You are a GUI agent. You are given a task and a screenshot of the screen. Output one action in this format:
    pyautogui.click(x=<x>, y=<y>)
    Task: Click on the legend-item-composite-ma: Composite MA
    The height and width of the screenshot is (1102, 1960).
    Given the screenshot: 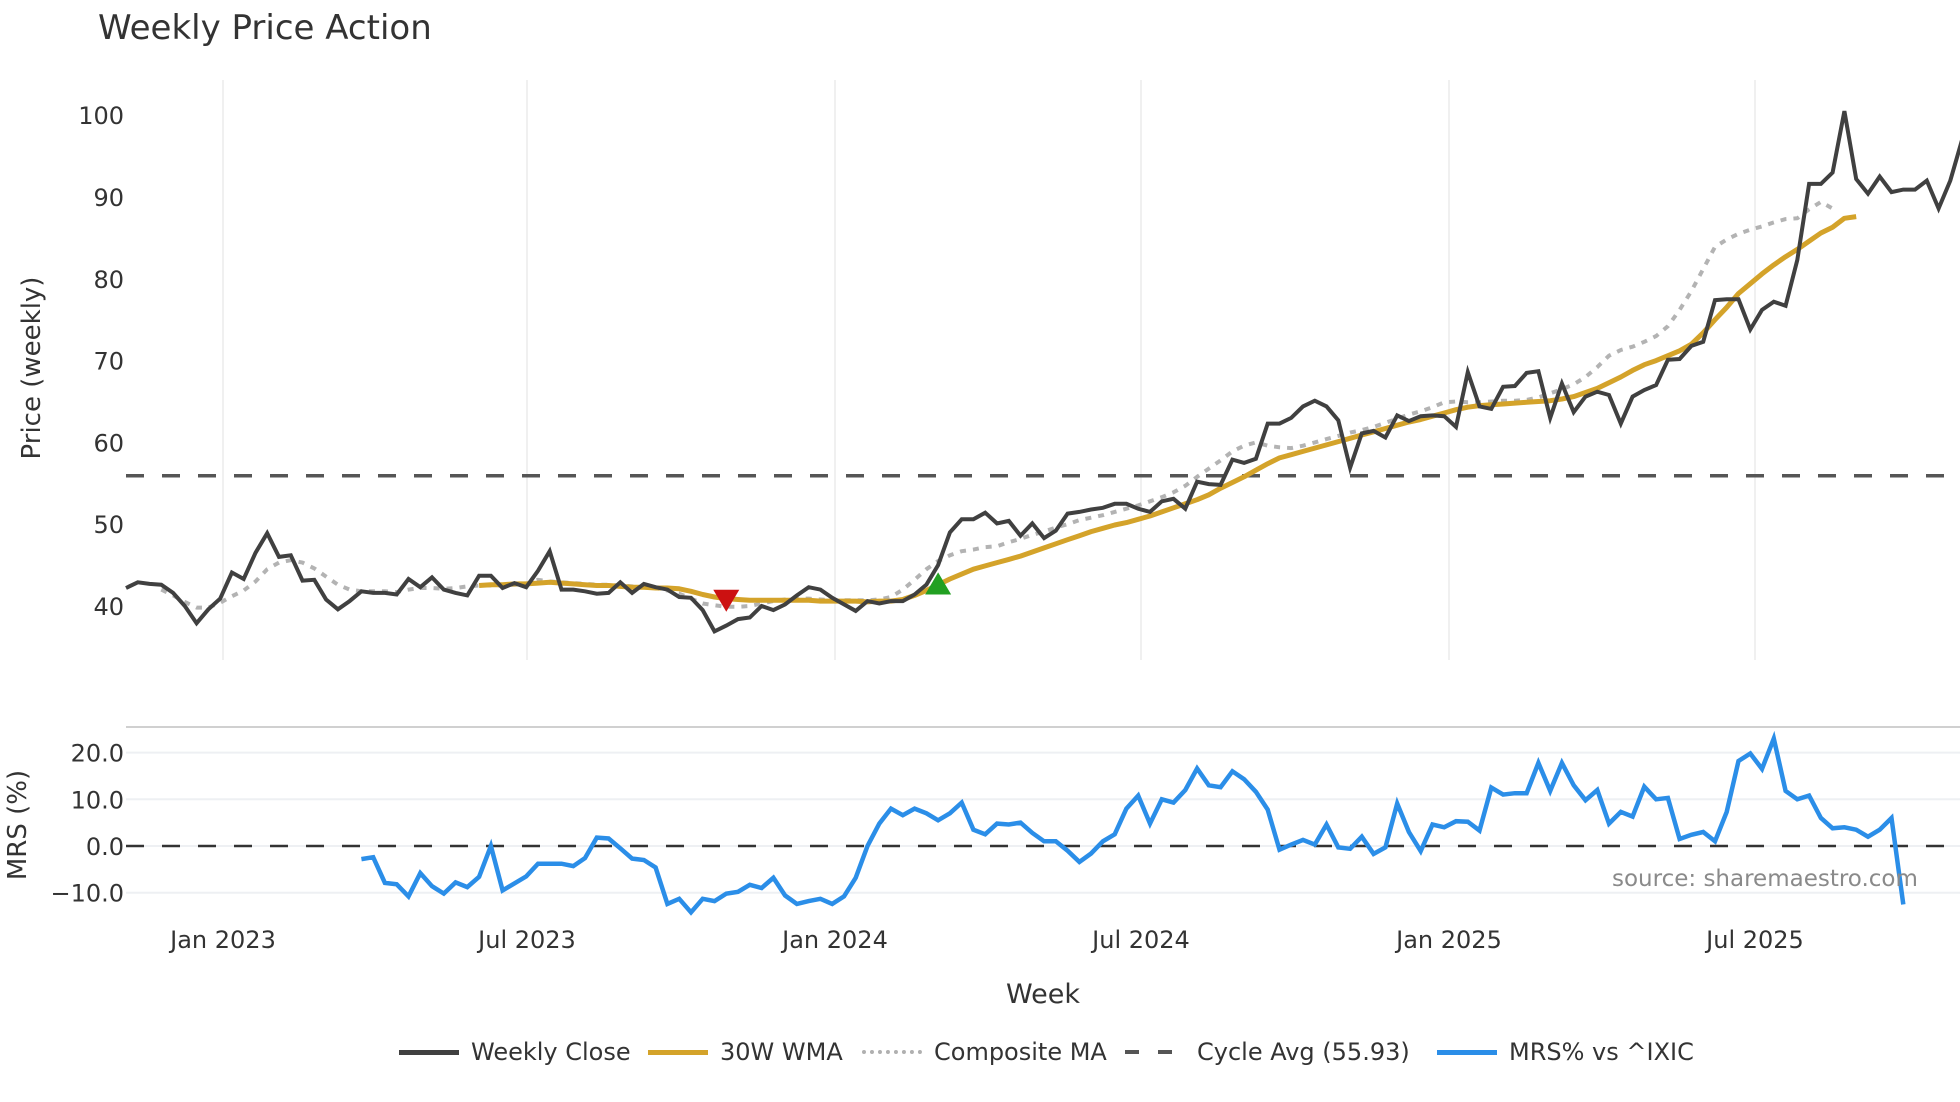 What is the action you would take?
    pyautogui.click(x=984, y=1052)
    